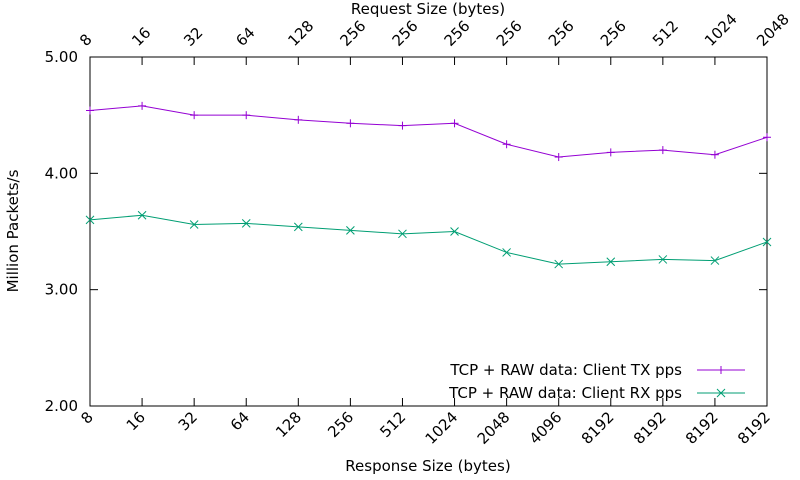  What do you see at coordinates (193, 37) in the screenshot?
I see `x2-tick-label: 32` at bounding box center [193, 37].